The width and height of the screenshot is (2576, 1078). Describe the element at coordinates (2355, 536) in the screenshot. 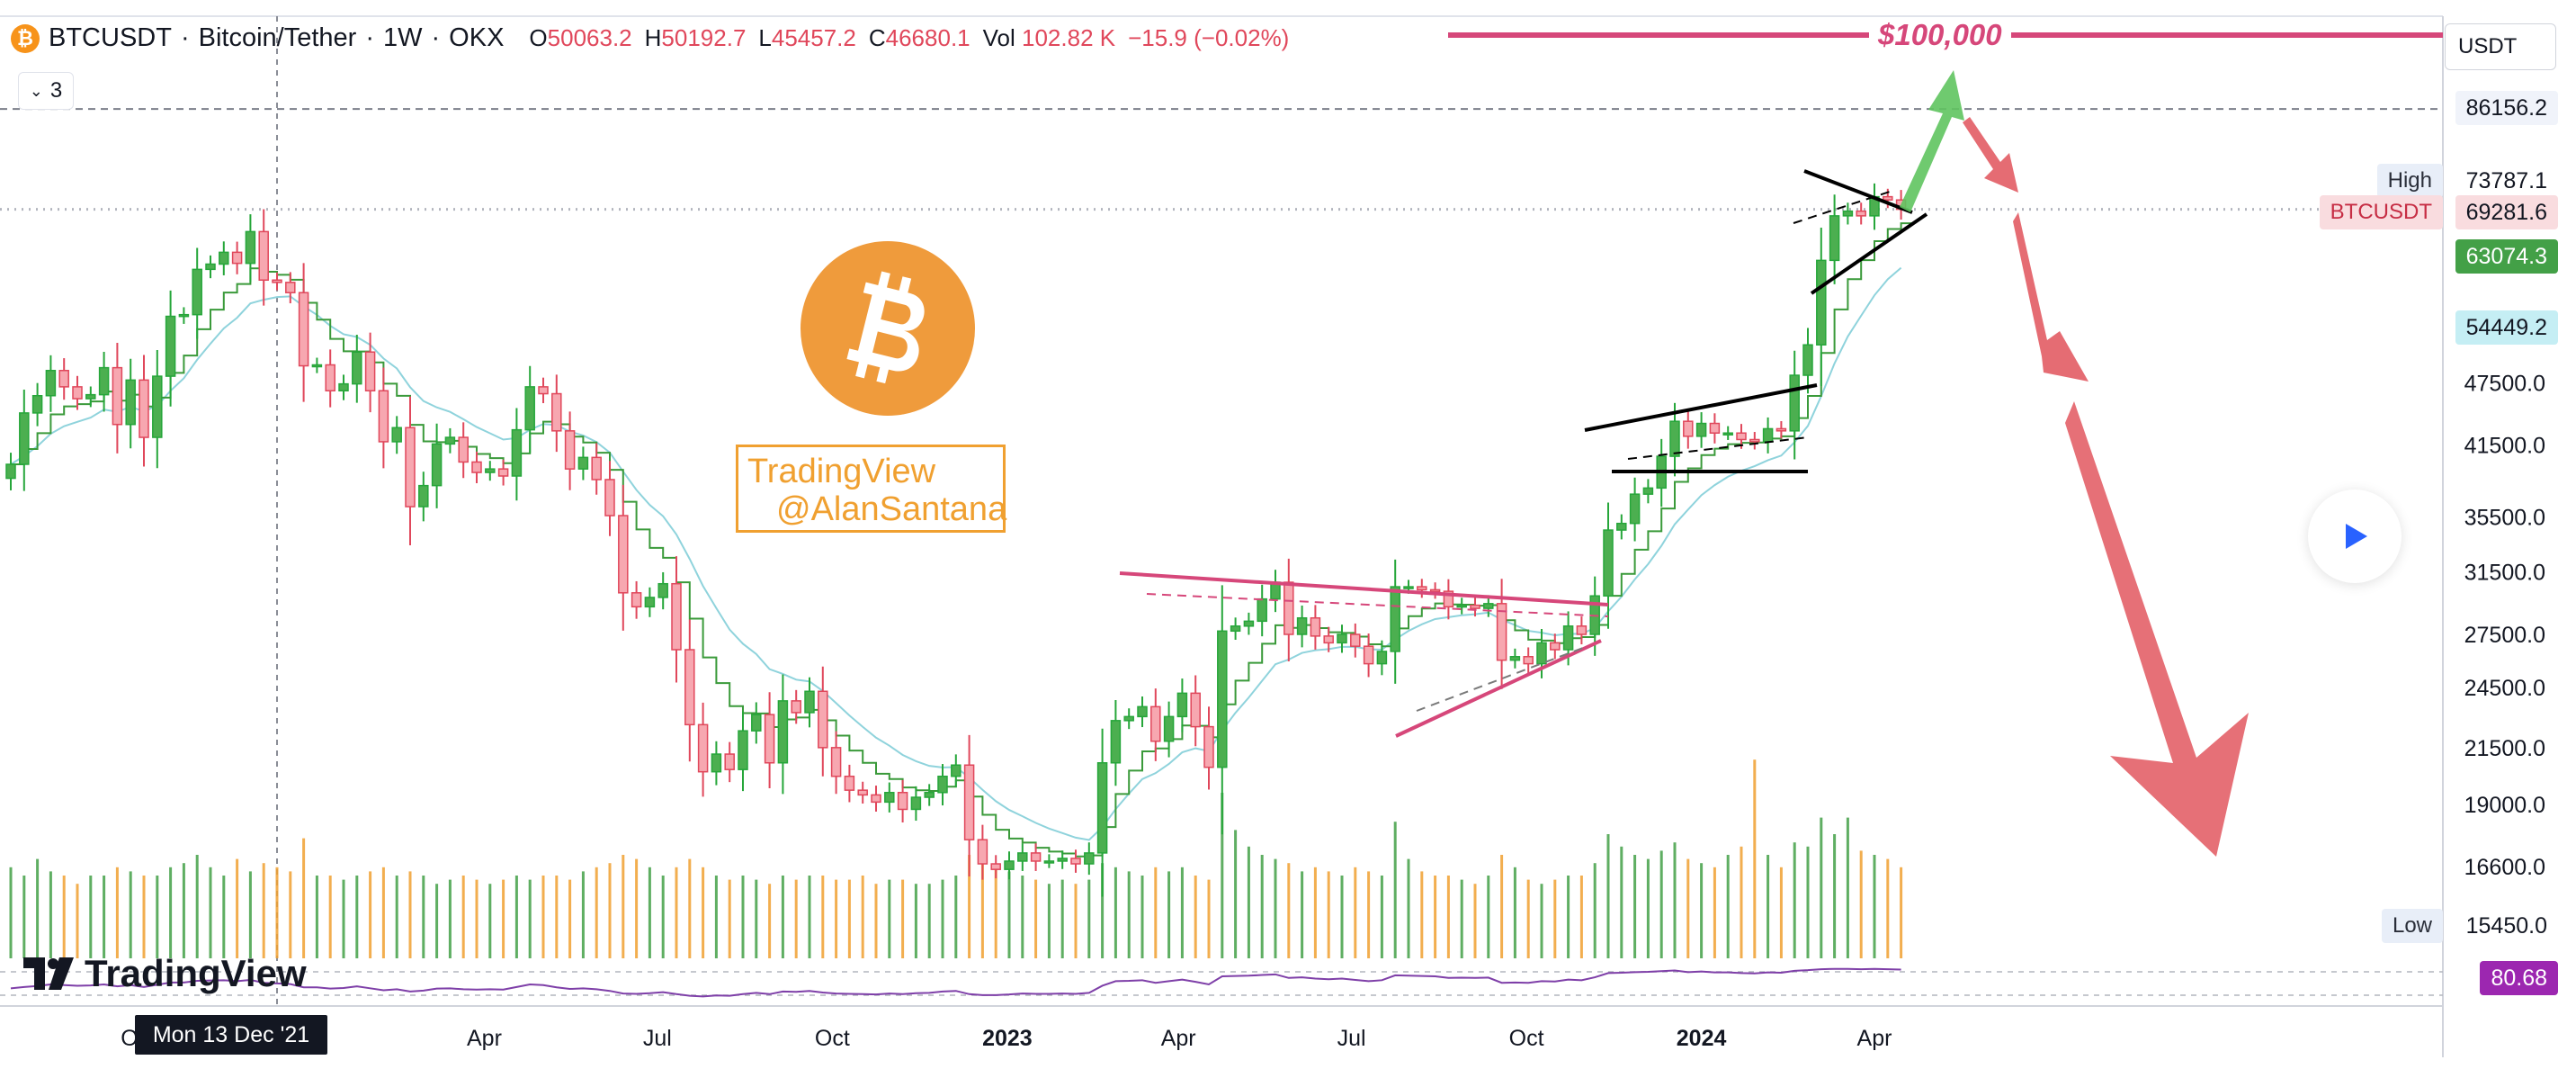

I see `play-button` at that location.